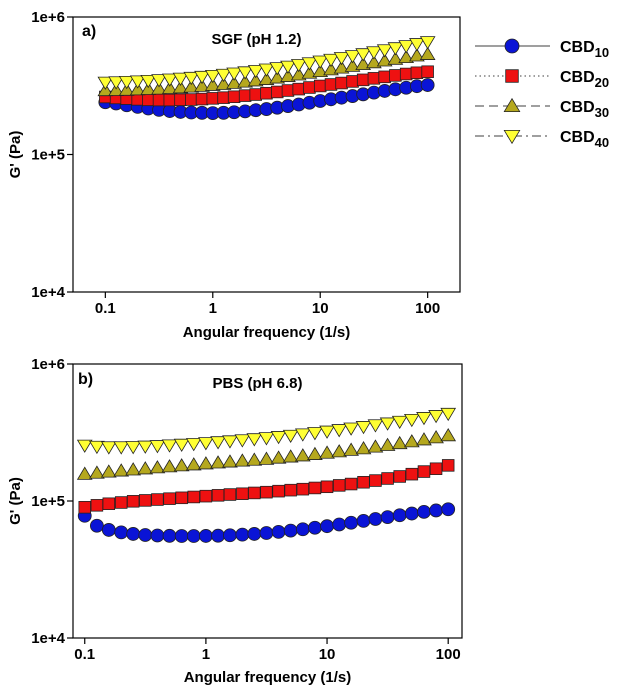  What do you see at coordinates (48, 501) in the screenshot?
I see `y-tick-label: 1e+5` at bounding box center [48, 501].